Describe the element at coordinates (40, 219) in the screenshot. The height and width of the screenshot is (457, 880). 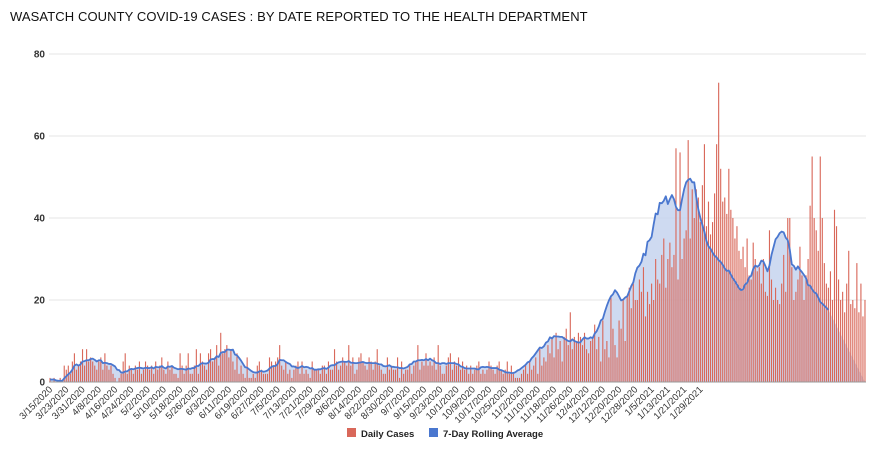
I see `y-tick-label: 40` at that location.